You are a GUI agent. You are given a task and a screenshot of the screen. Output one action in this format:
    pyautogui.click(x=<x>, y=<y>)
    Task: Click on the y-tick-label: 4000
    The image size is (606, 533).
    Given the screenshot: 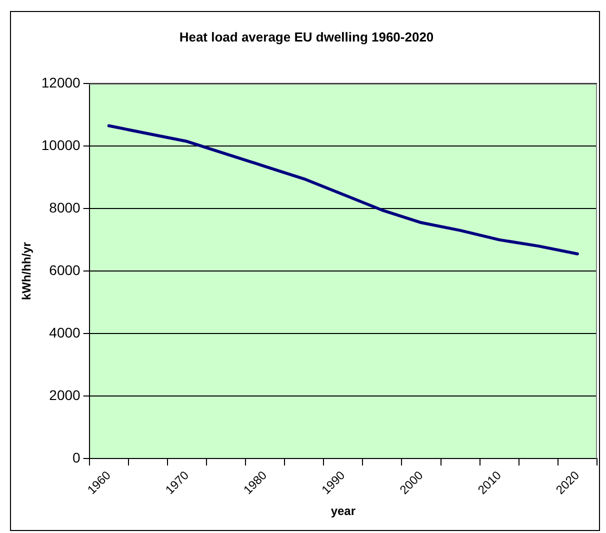 What is the action you would take?
    pyautogui.click(x=65, y=332)
    